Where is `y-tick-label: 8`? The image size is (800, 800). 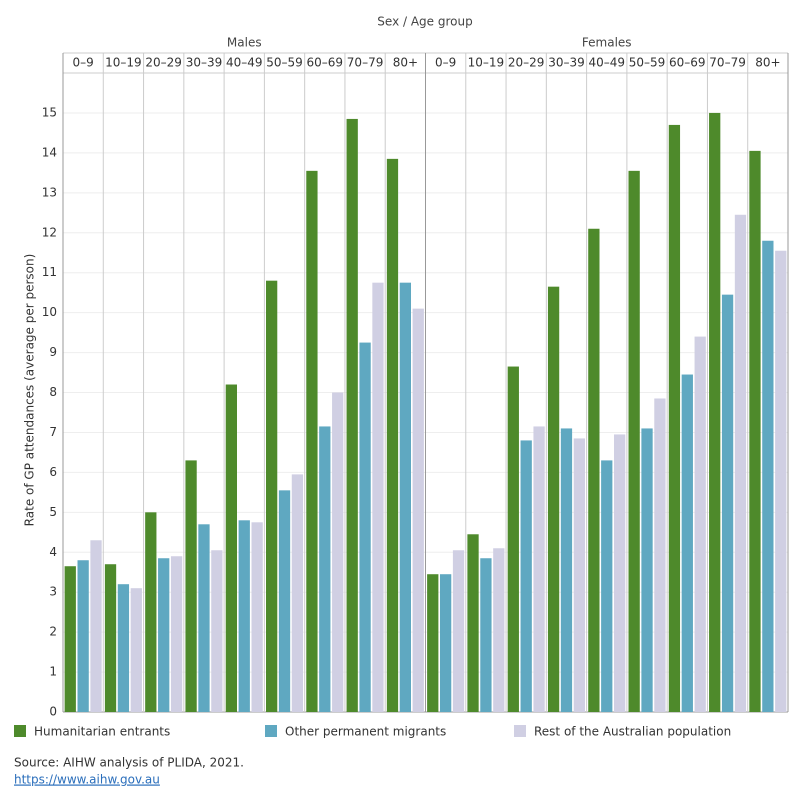 y-tick-label: 8 is located at coordinates (53, 392).